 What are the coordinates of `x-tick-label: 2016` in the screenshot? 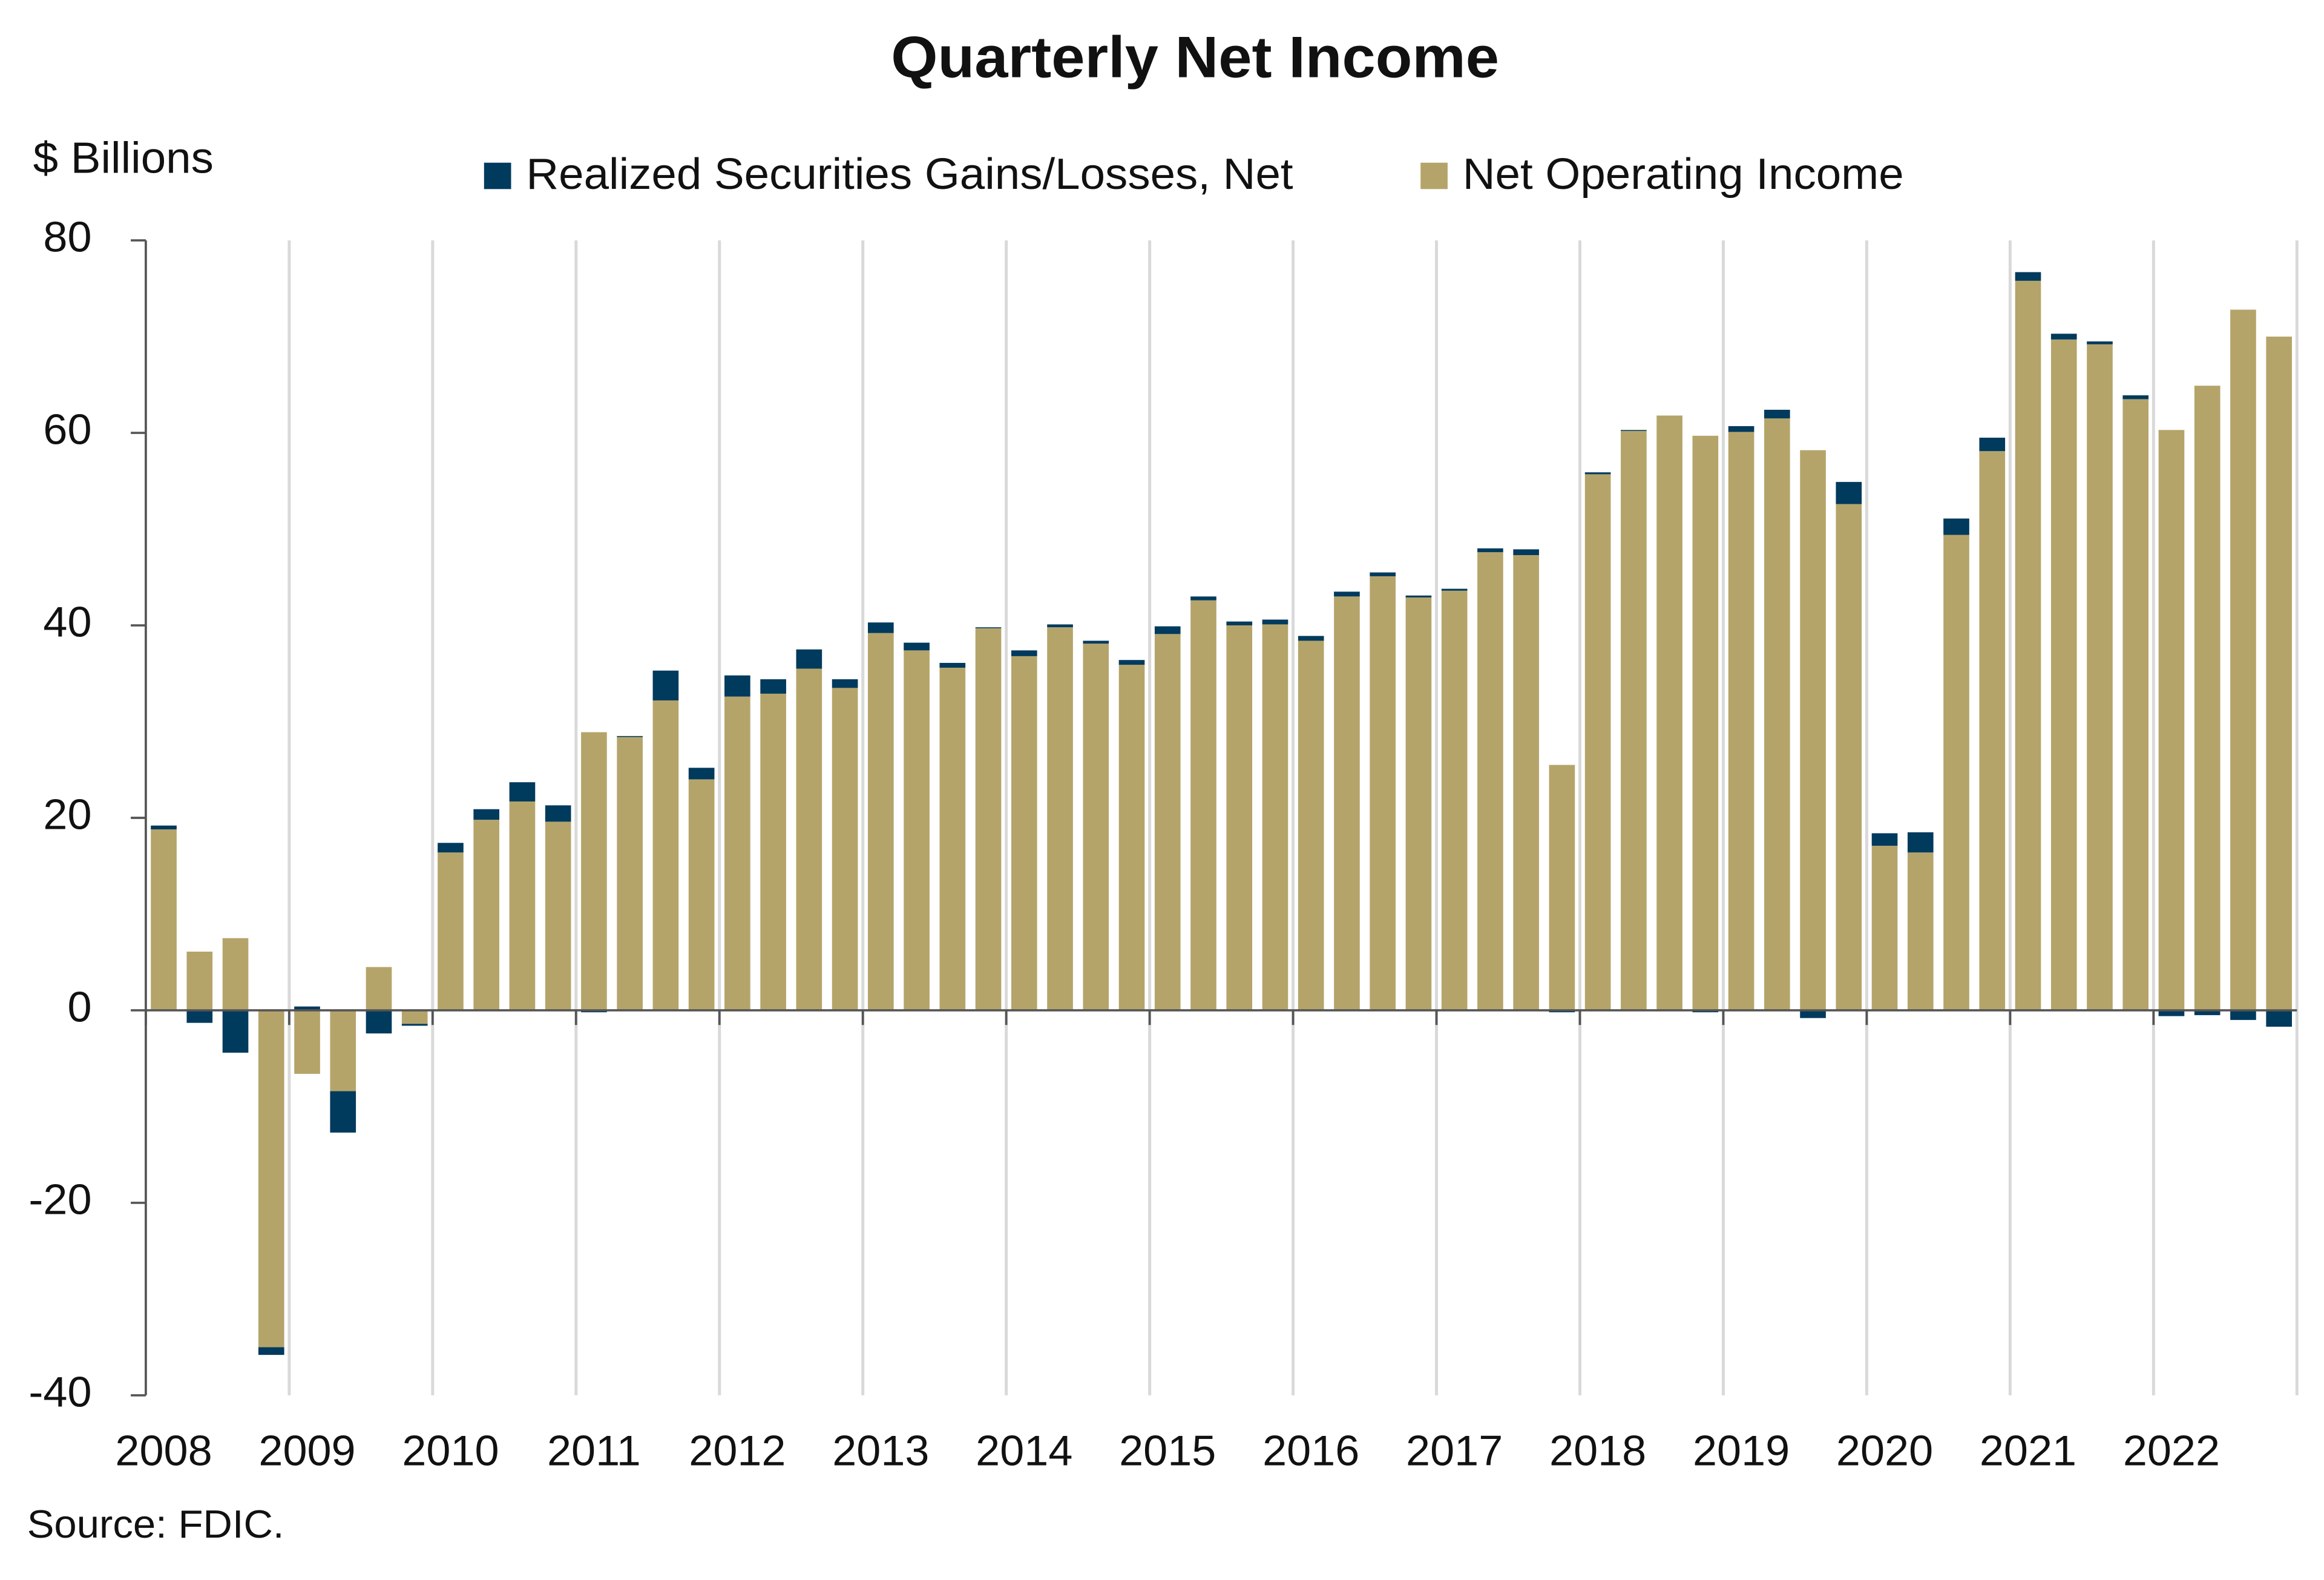 It's located at (1310, 1451).